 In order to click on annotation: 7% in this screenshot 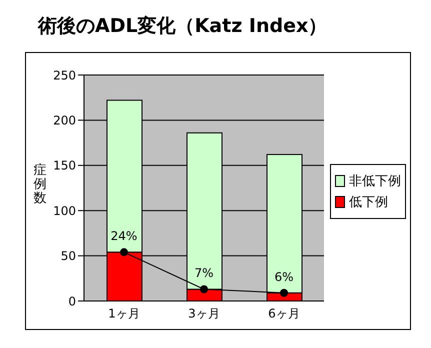, I will do `click(204, 273)`.